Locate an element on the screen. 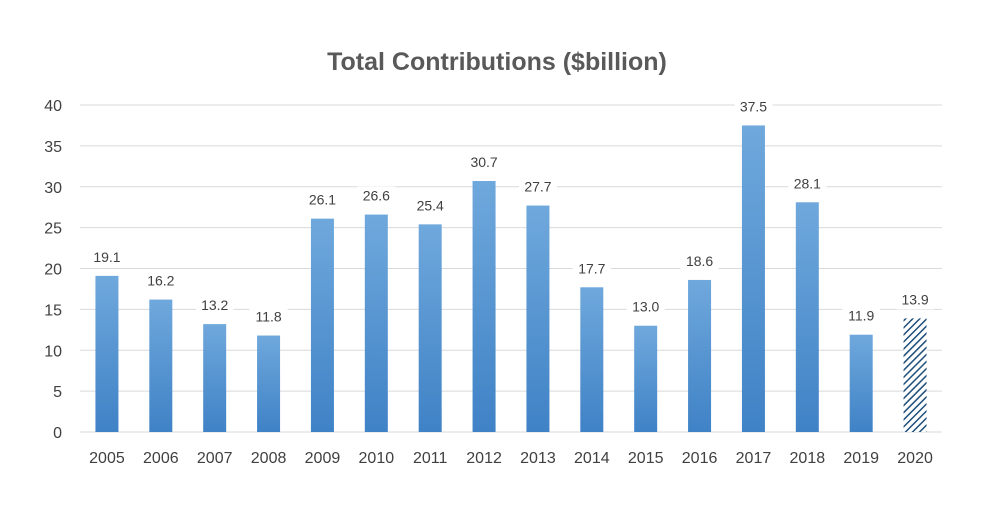  x-tick-label: 2009 is located at coordinates (323, 458).